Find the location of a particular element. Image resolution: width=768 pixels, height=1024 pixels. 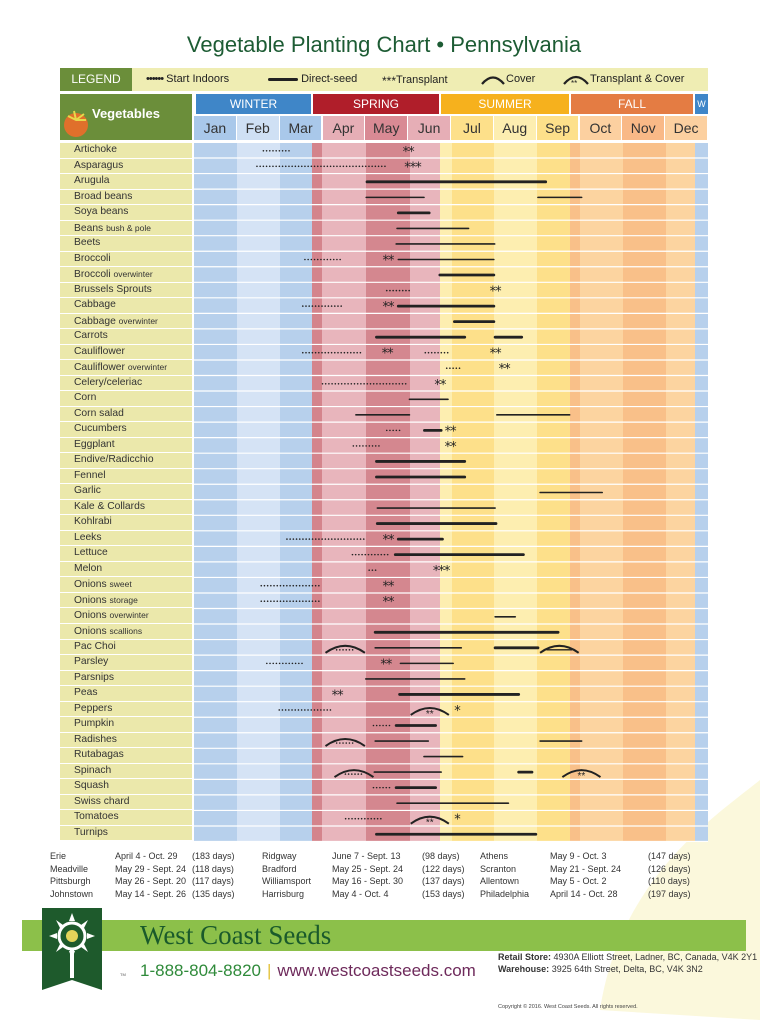

vegetable-label: Leeks is located at coordinates (126, 538).